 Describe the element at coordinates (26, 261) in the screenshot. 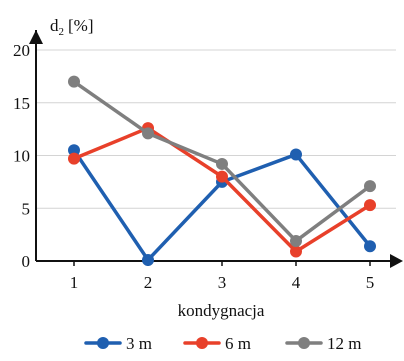

I see `y-tick-label-0: 0` at that location.